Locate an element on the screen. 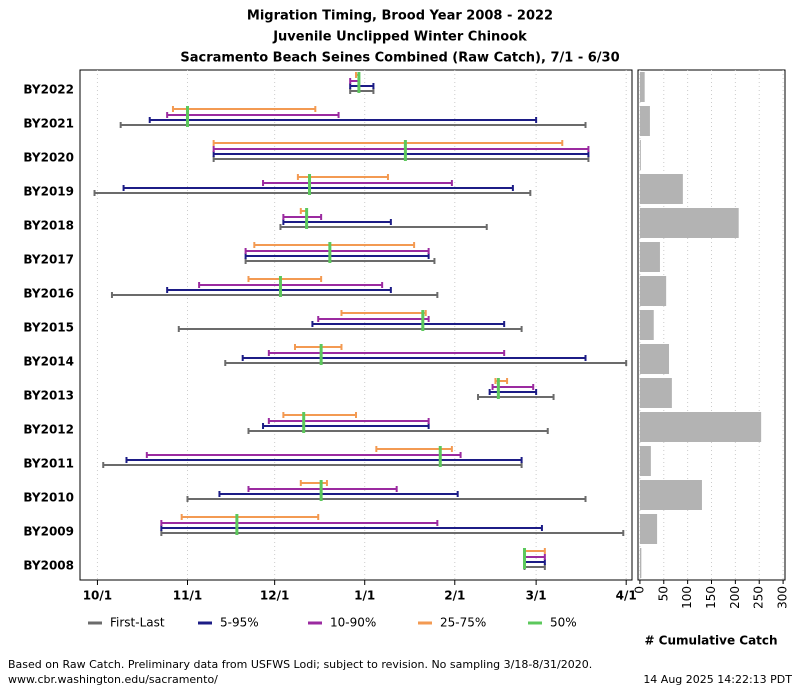 The height and width of the screenshot is (700, 800). y-tick-label: BY2017 is located at coordinates (48, 260).